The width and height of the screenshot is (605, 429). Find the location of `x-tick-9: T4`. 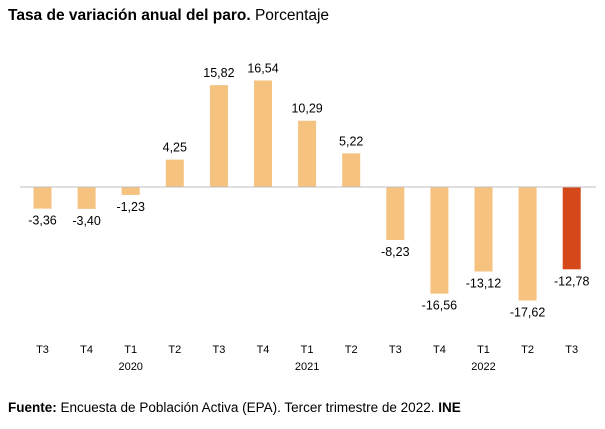

x-tick-9: T4 is located at coordinates (439, 350).